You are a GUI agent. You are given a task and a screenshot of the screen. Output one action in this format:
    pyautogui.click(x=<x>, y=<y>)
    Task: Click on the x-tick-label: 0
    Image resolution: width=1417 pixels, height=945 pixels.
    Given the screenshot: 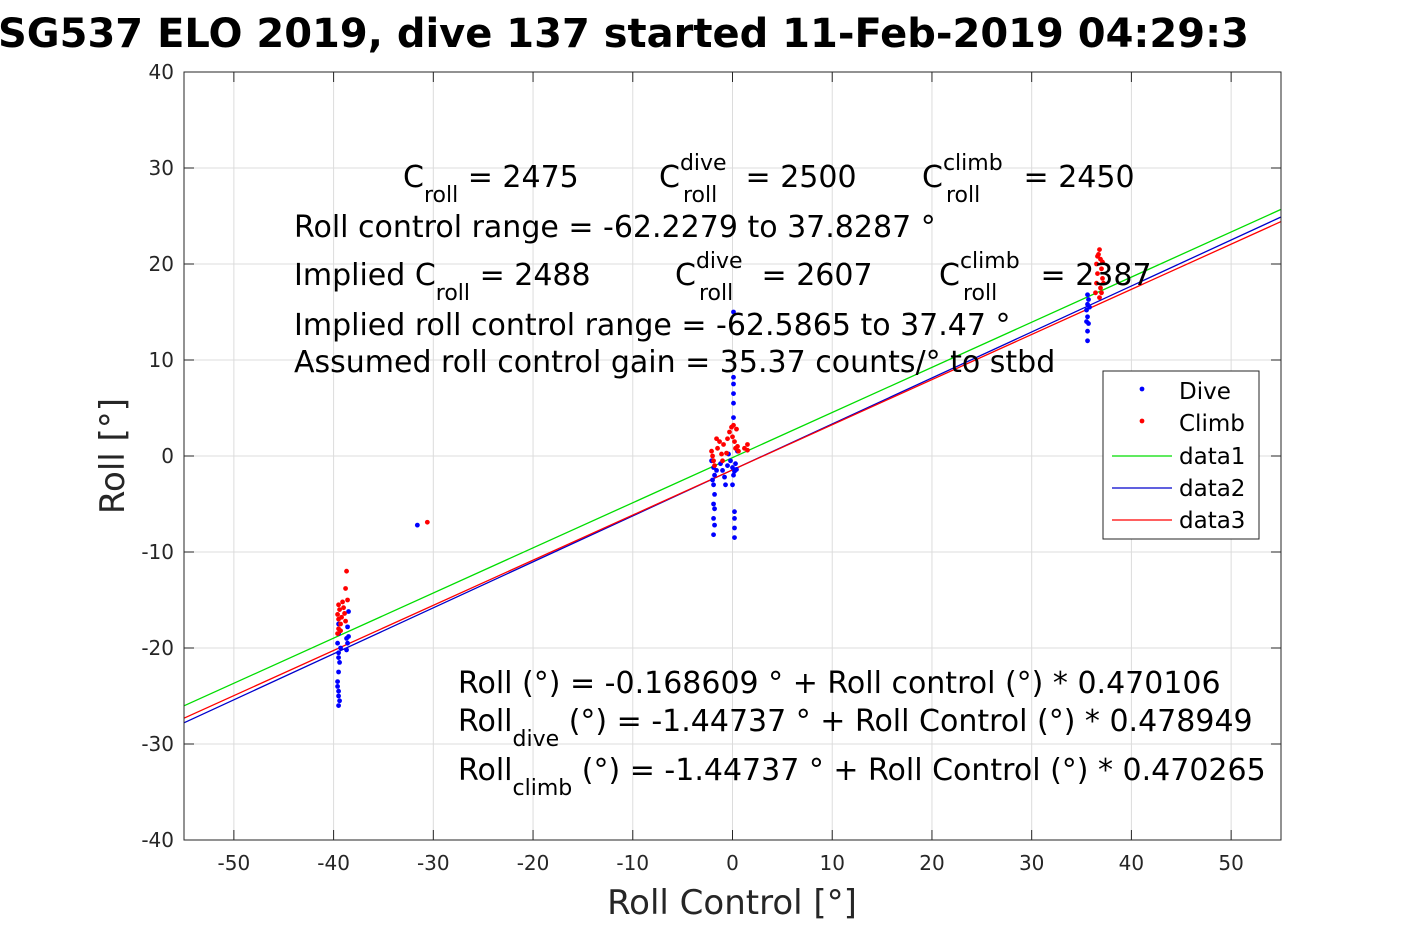 What is the action you would take?
    pyautogui.click(x=732, y=863)
    